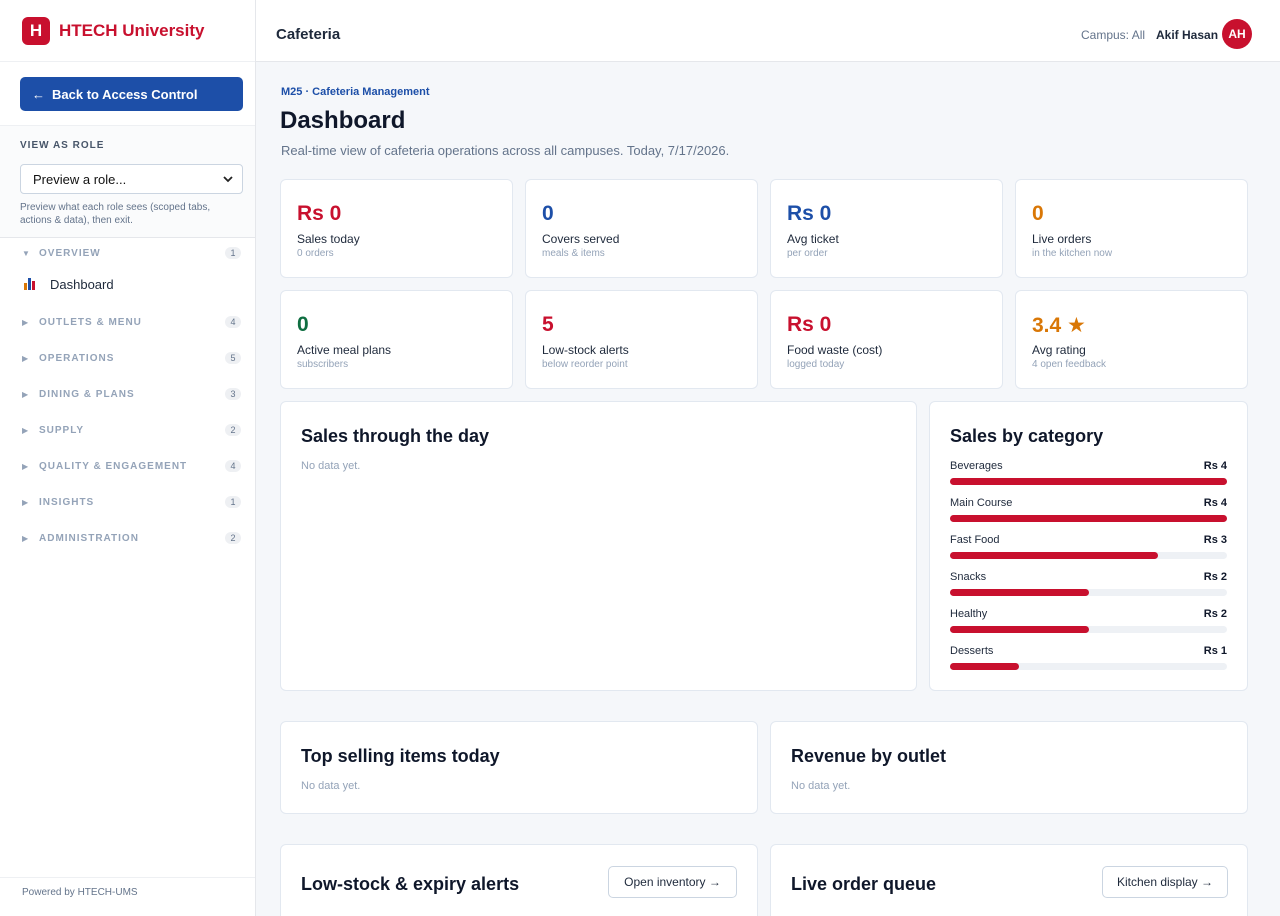 This screenshot has height=916, width=1280. I want to click on stat-card-sales-today: Rs 0 Sales today 0 orders, so click(396, 228).